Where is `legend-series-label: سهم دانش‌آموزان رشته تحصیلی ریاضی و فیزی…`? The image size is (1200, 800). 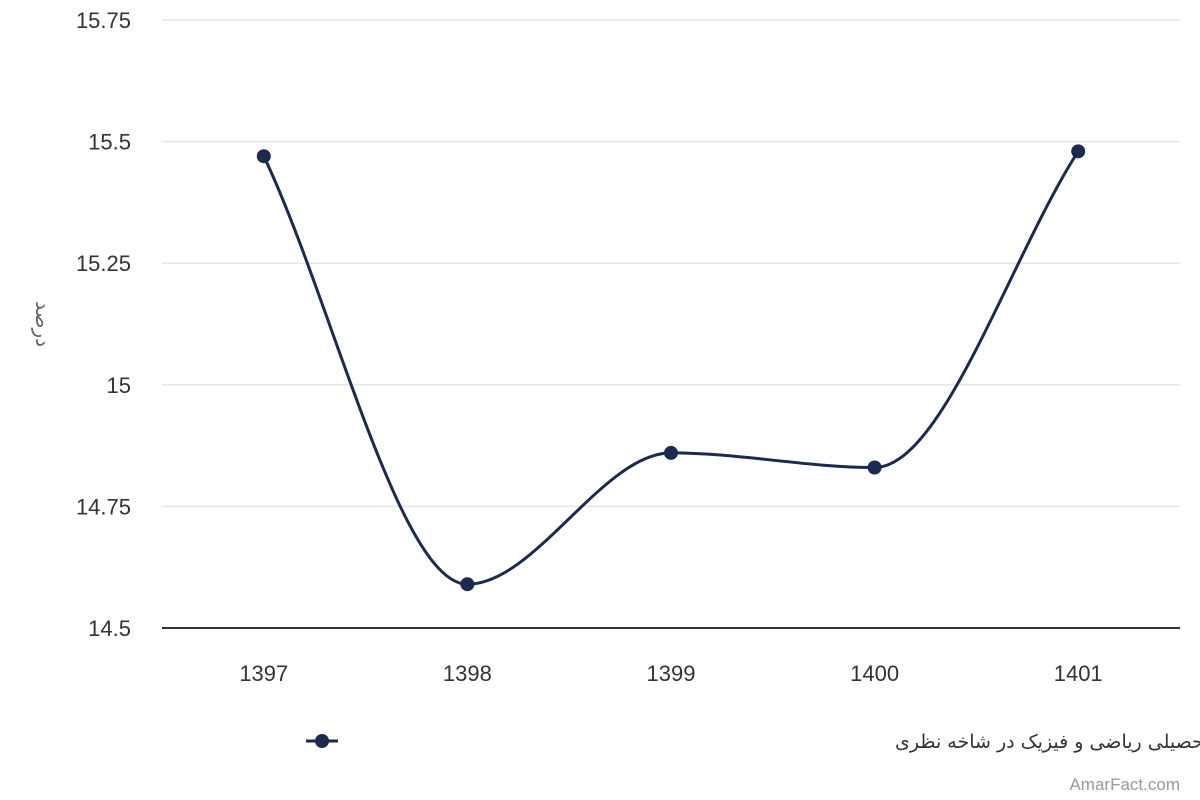 legend-series-label: سهم دانش‌آموزان رشته تحصیلی ریاضی و فیزی… is located at coordinates (1047, 741).